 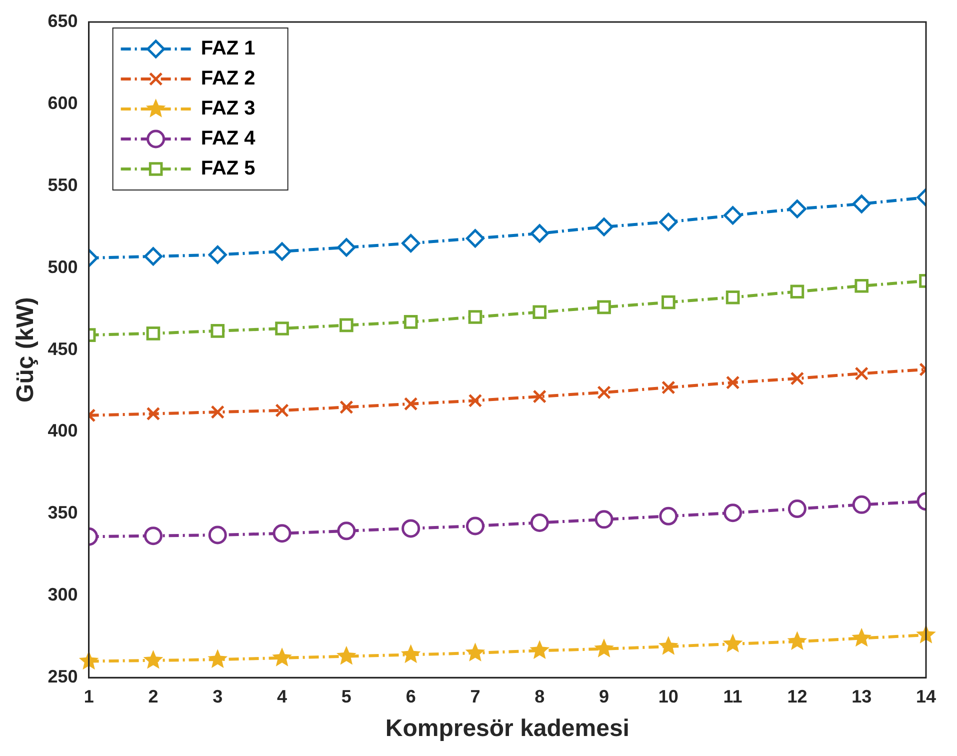 What do you see at coordinates (63, 348) in the screenshot?
I see `y-tick-label: 450` at bounding box center [63, 348].